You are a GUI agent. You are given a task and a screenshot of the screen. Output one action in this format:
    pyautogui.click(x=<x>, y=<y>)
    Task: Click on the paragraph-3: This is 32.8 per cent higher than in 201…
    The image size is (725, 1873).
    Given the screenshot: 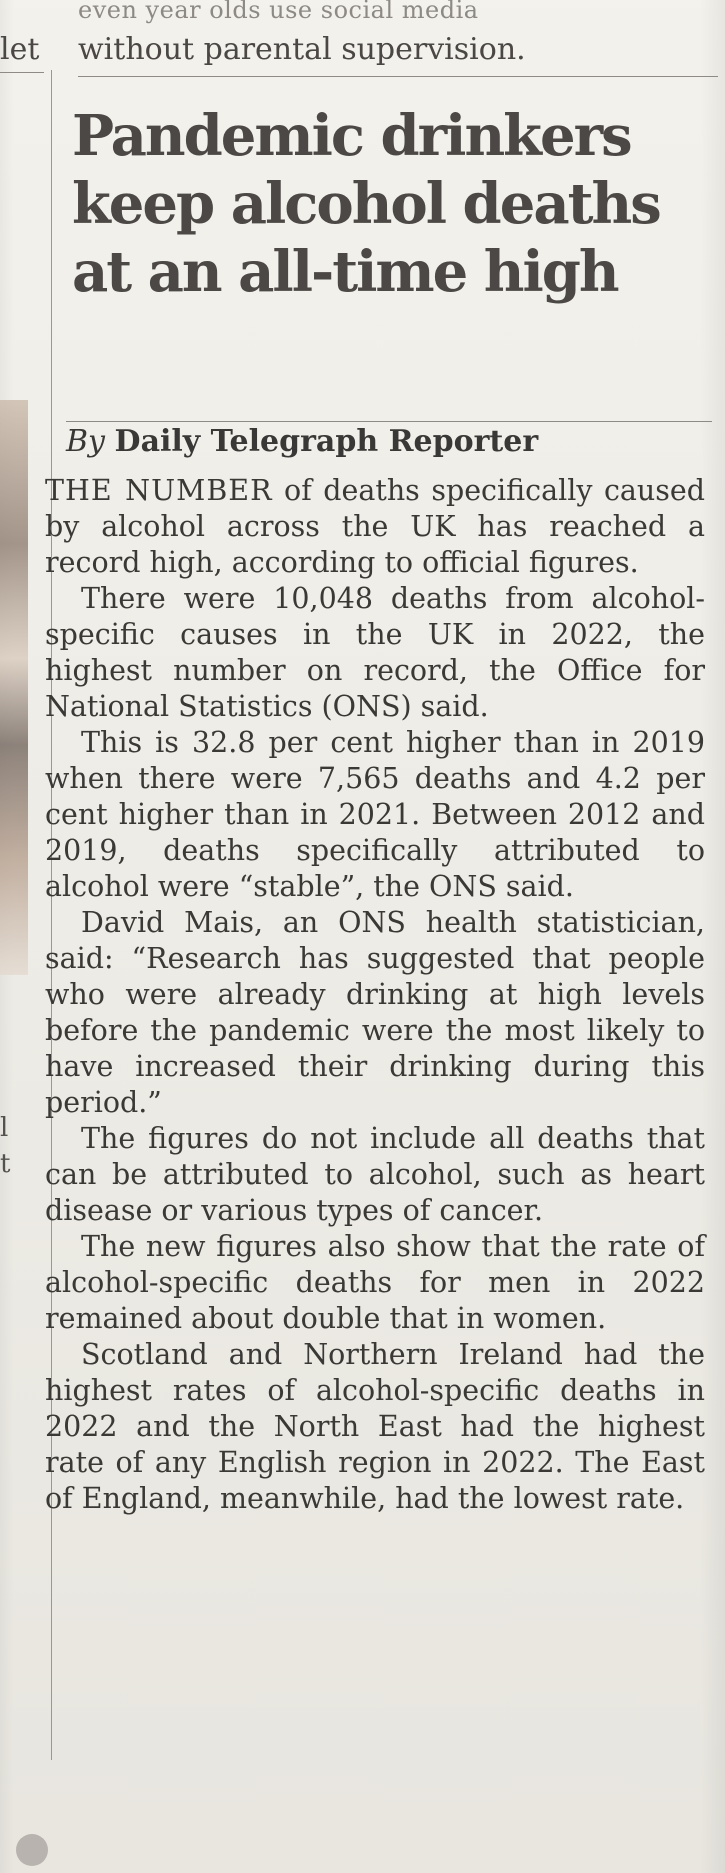 What is the action you would take?
    pyautogui.click(x=375, y=814)
    